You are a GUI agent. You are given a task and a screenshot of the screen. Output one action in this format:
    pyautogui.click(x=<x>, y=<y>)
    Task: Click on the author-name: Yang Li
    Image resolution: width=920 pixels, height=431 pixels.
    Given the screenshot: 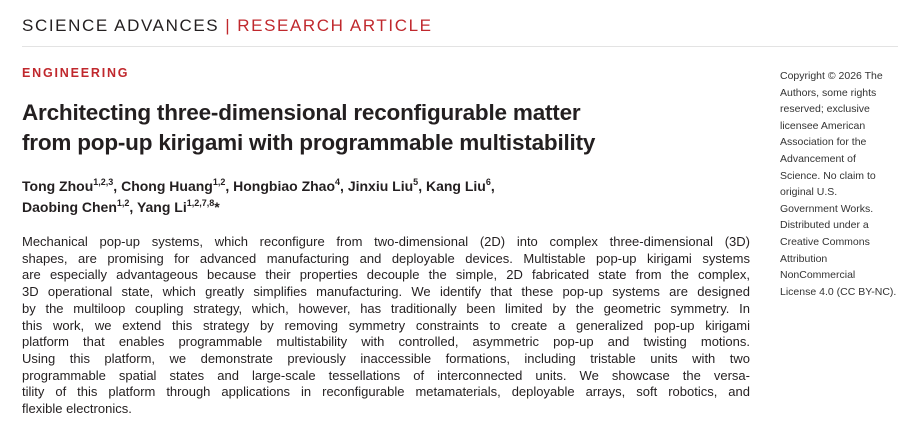 What is the action you would take?
    pyautogui.click(x=161, y=207)
    